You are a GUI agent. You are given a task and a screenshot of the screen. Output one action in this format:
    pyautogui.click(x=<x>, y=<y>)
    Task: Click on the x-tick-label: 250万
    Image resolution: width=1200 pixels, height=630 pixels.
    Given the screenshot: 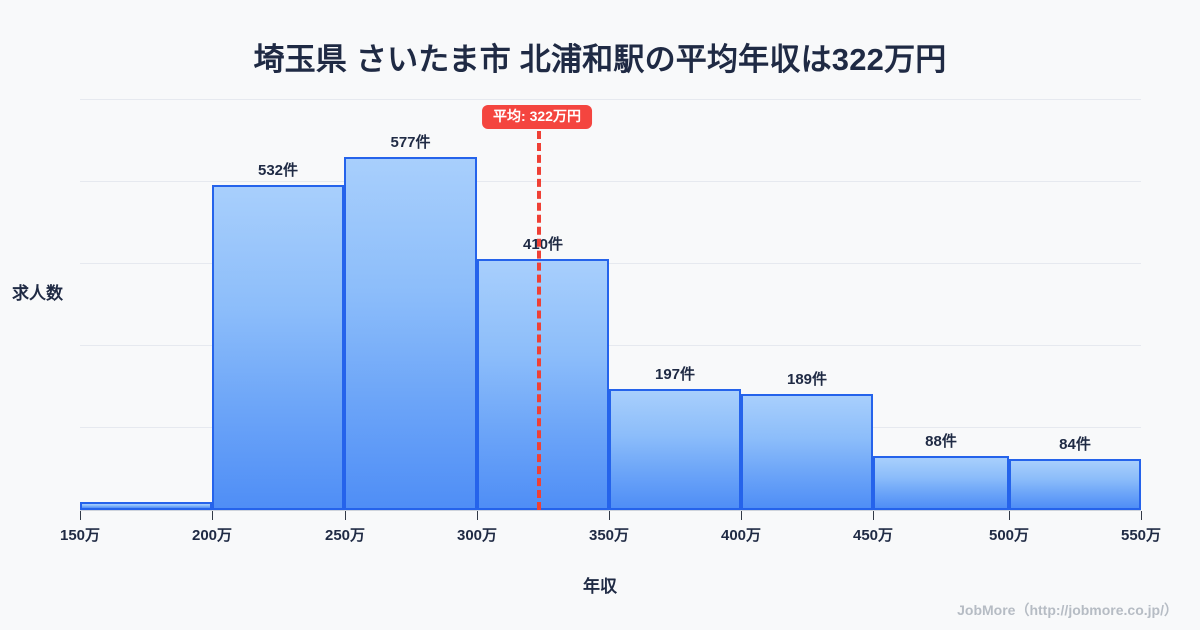 What is the action you would take?
    pyautogui.click(x=345, y=535)
    